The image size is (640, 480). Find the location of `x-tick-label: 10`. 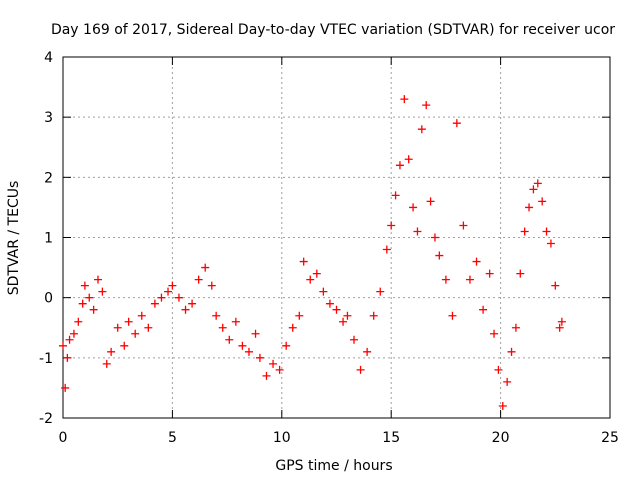

x-tick-label: 10 is located at coordinates (282, 438).